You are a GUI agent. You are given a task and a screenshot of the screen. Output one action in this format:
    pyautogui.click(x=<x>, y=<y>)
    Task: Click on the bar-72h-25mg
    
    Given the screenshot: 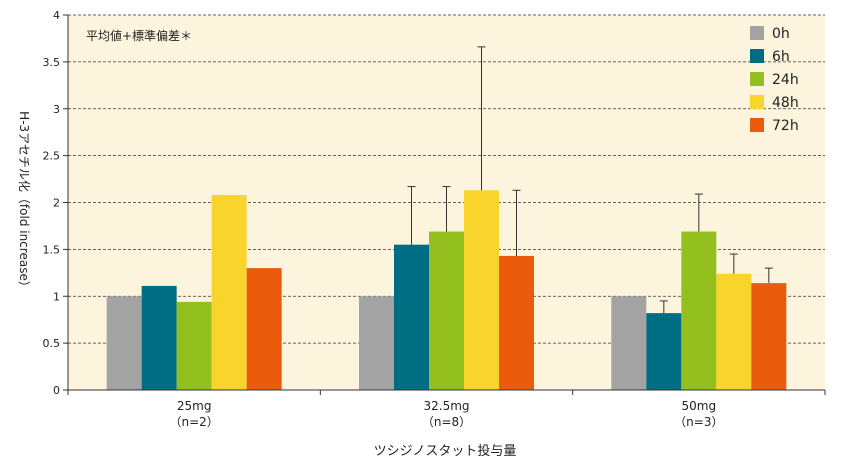 What is the action you would take?
    pyautogui.click(x=264, y=329)
    